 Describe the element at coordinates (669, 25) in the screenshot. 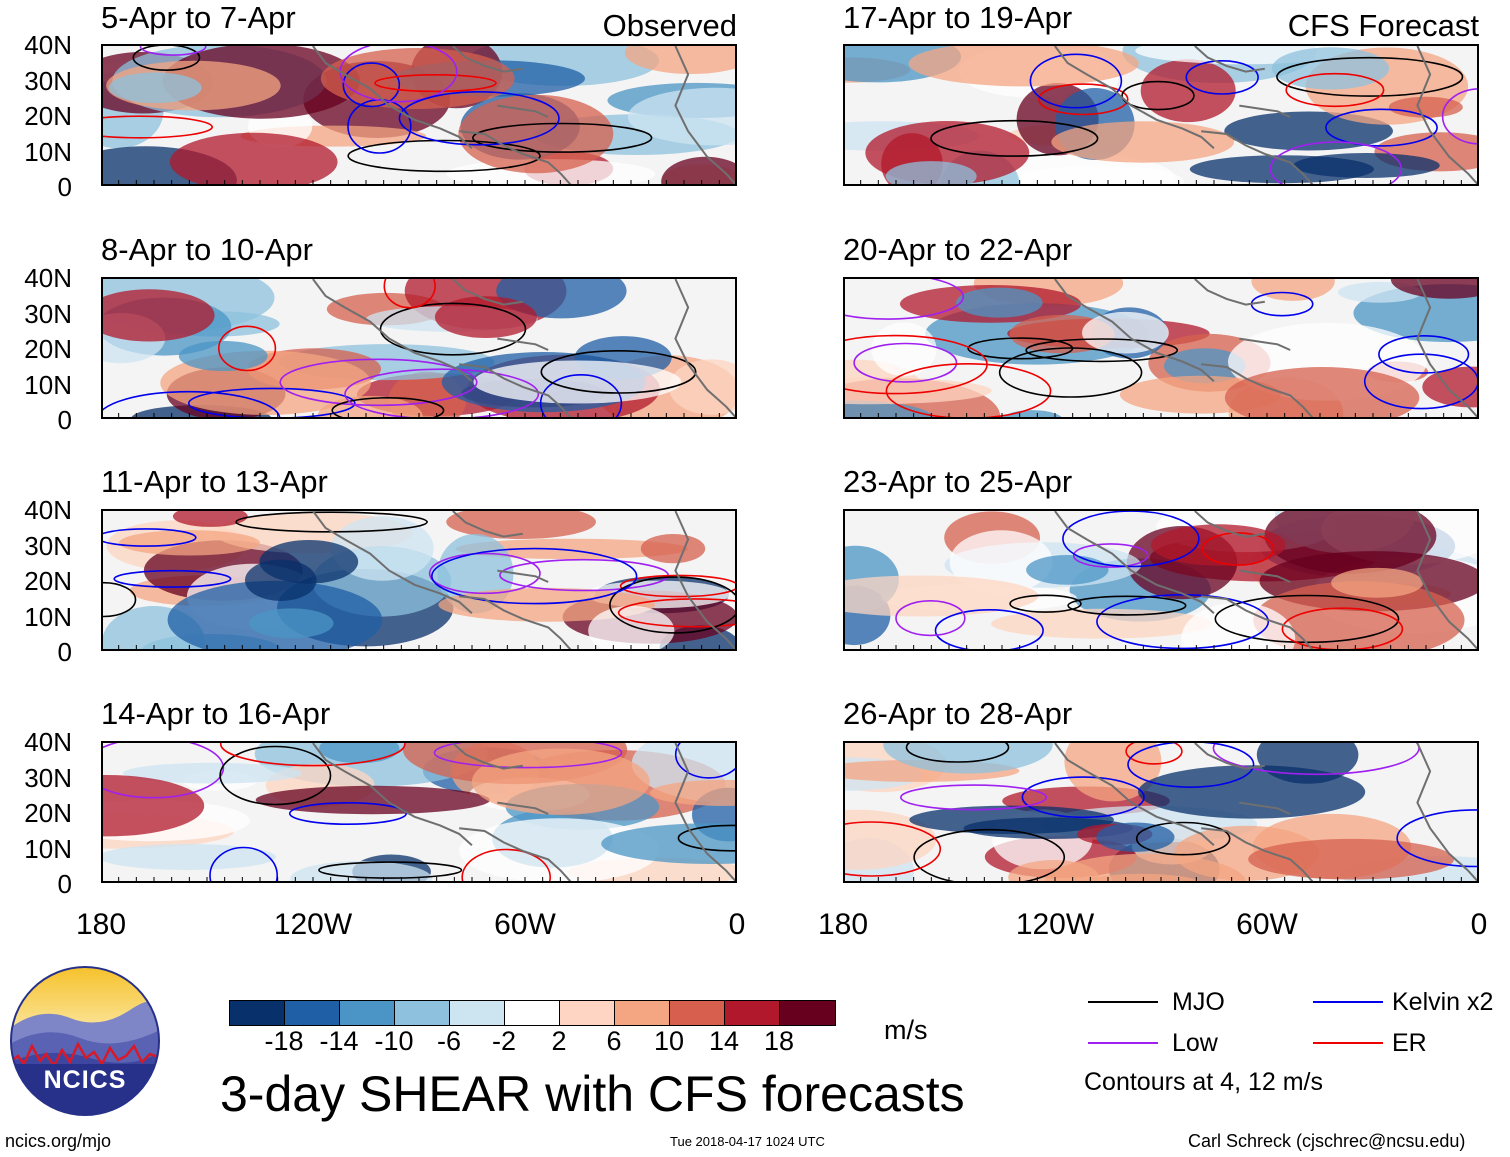

I see `panel-note: Observed` at that location.